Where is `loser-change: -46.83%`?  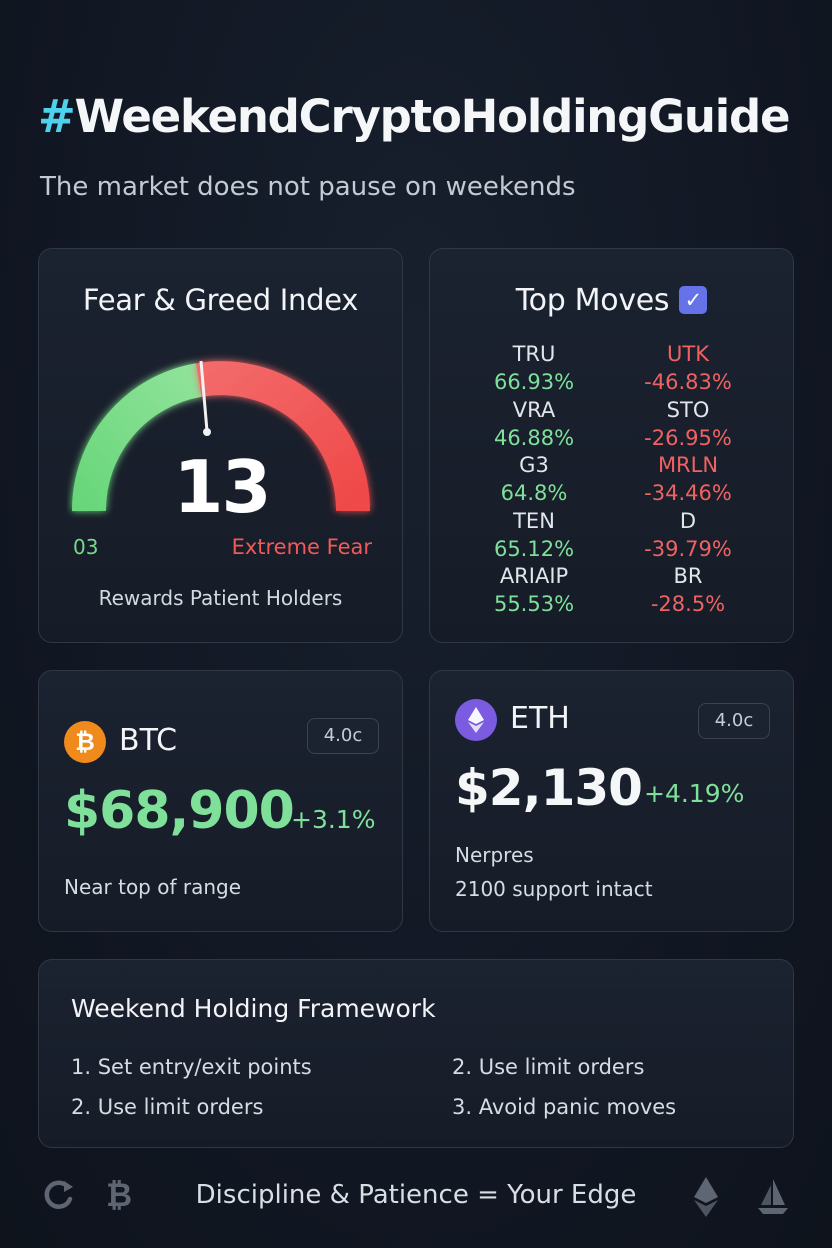
loser-change: -46.83% is located at coordinates (688, 382).